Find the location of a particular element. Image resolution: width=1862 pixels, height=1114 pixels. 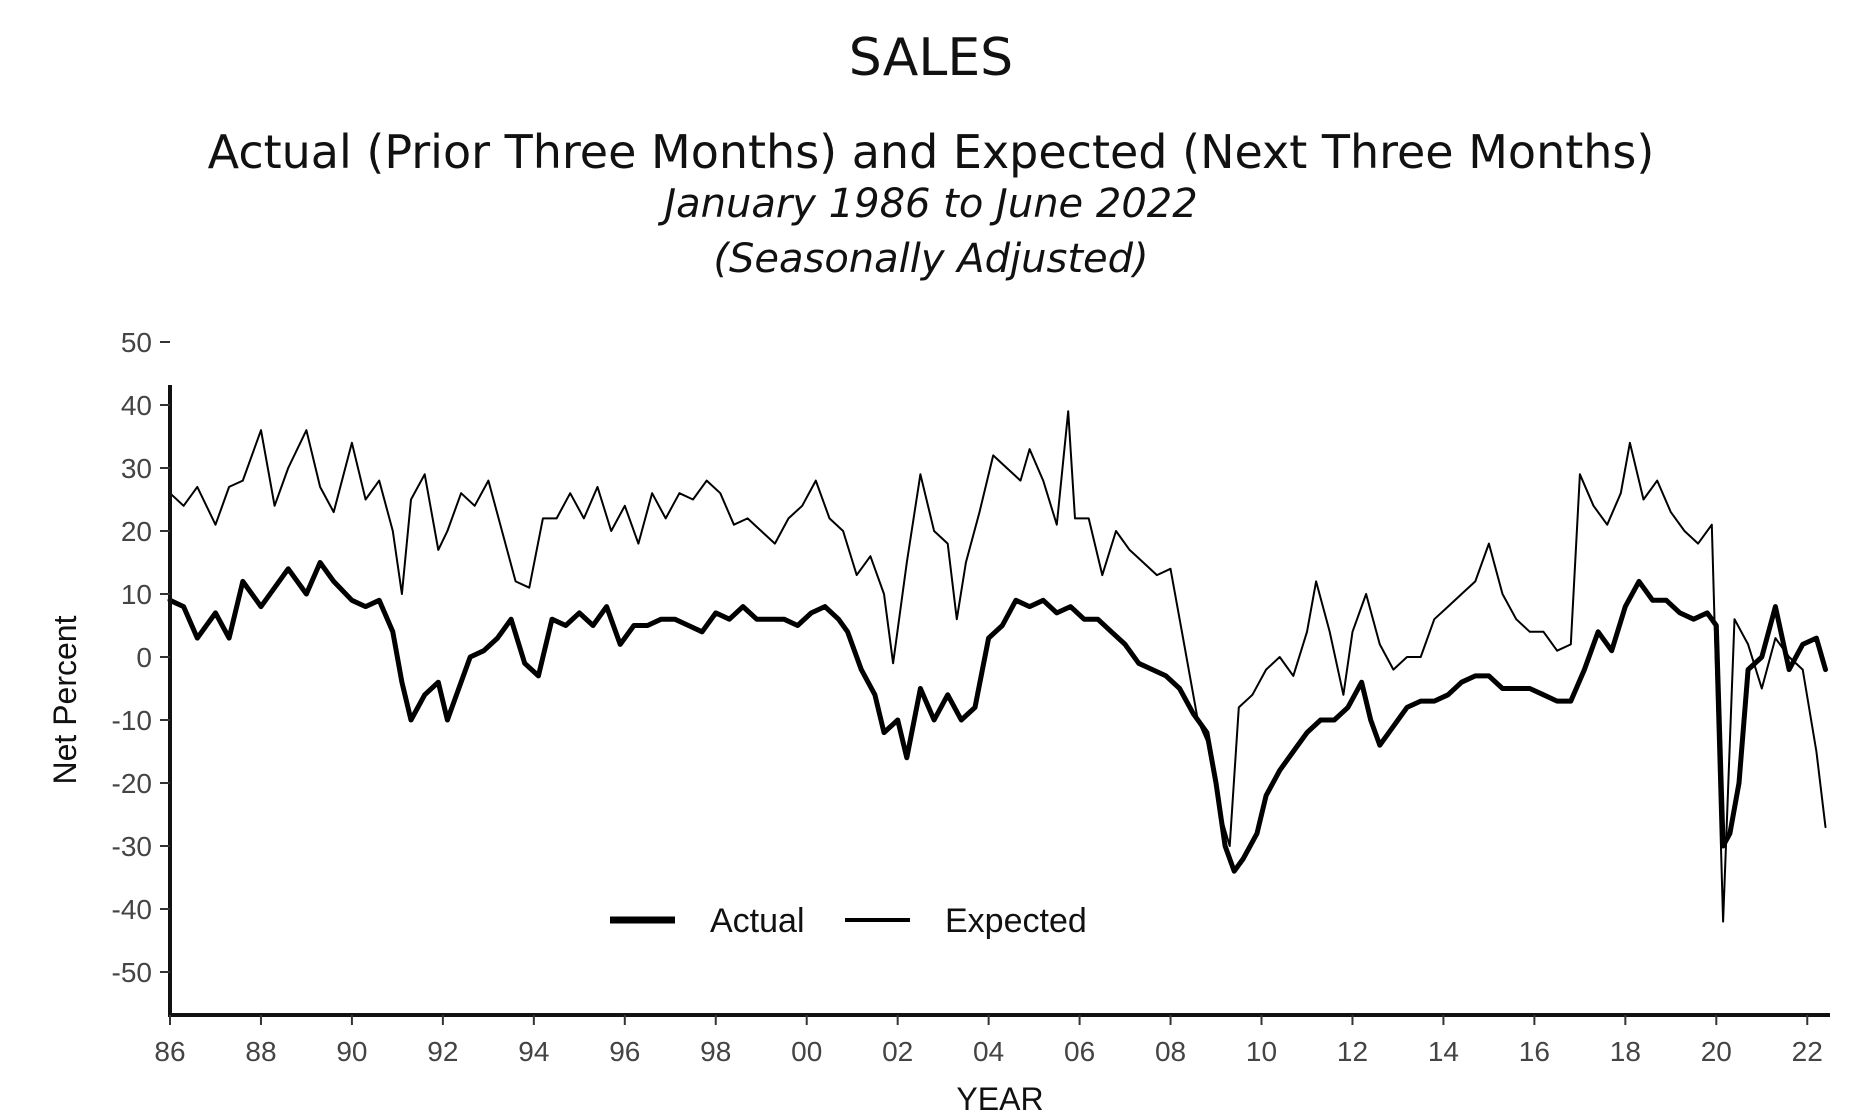

x-tick-label: 86 is located at coordinates (169, 1051).